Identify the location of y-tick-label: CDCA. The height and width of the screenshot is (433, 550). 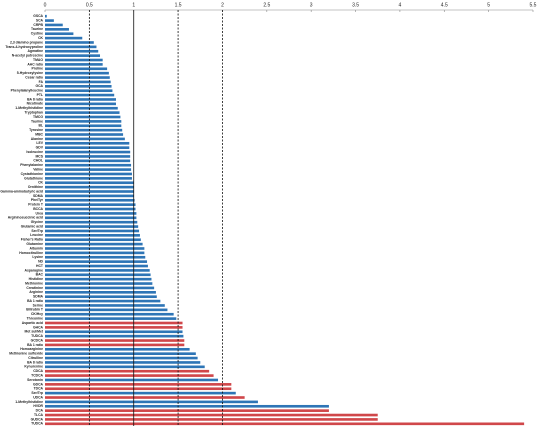
(38, 371).